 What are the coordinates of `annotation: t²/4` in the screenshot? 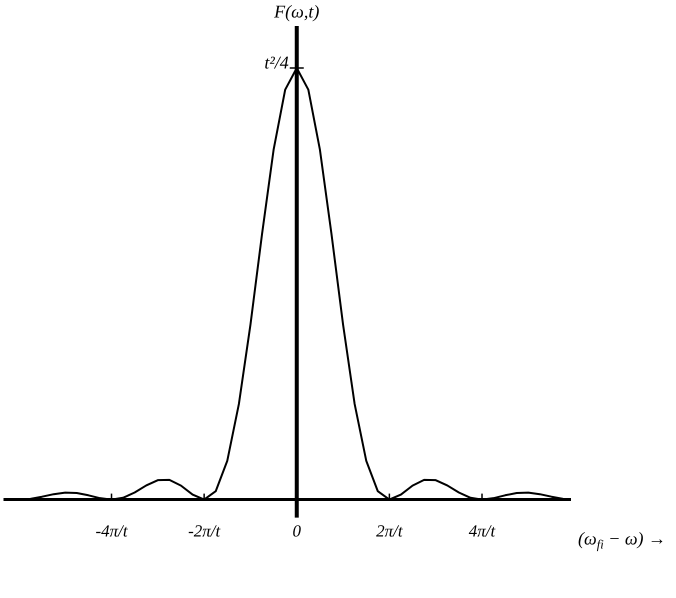 It's located at (276, 62).